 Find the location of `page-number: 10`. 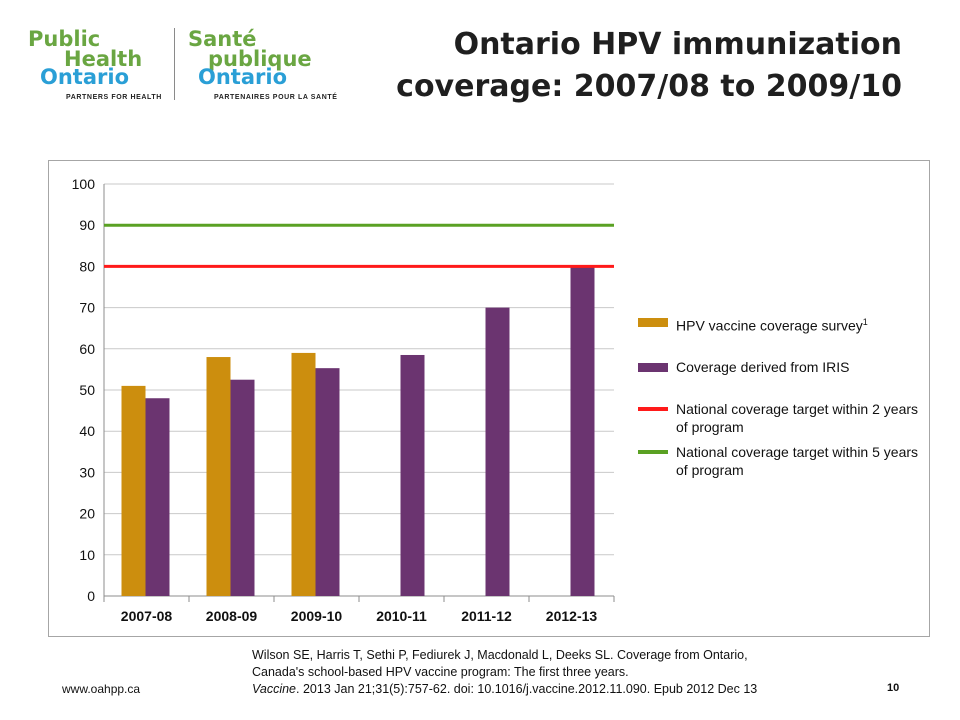

page-number: 10 is located at coordinates (893, 688).